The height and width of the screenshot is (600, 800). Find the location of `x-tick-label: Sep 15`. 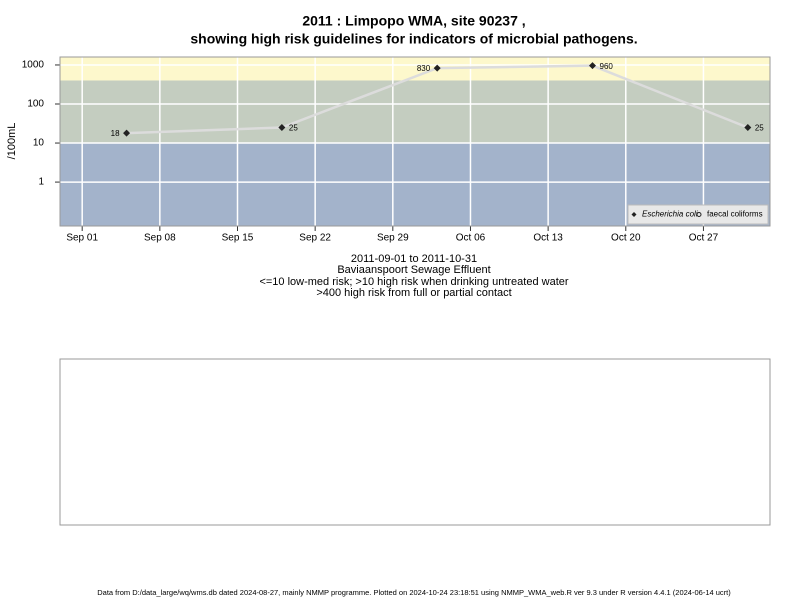

x-tick-label: Sep 15 is located at coordinates (238, 238).